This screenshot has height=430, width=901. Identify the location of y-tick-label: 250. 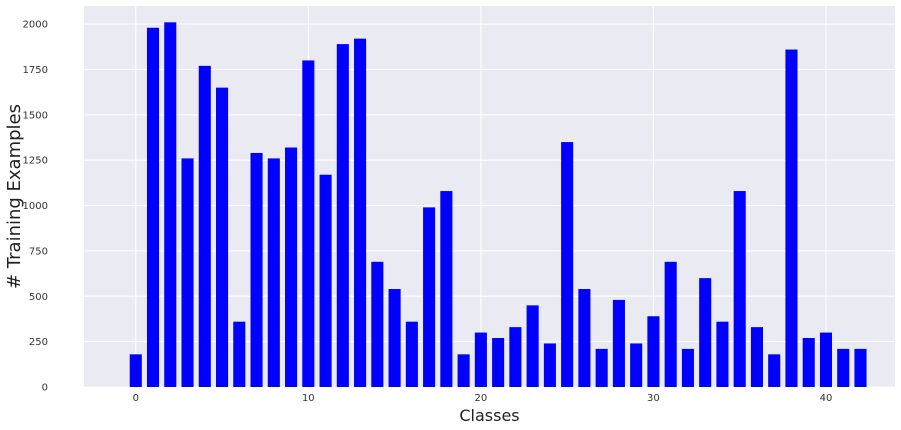
(38, 342).